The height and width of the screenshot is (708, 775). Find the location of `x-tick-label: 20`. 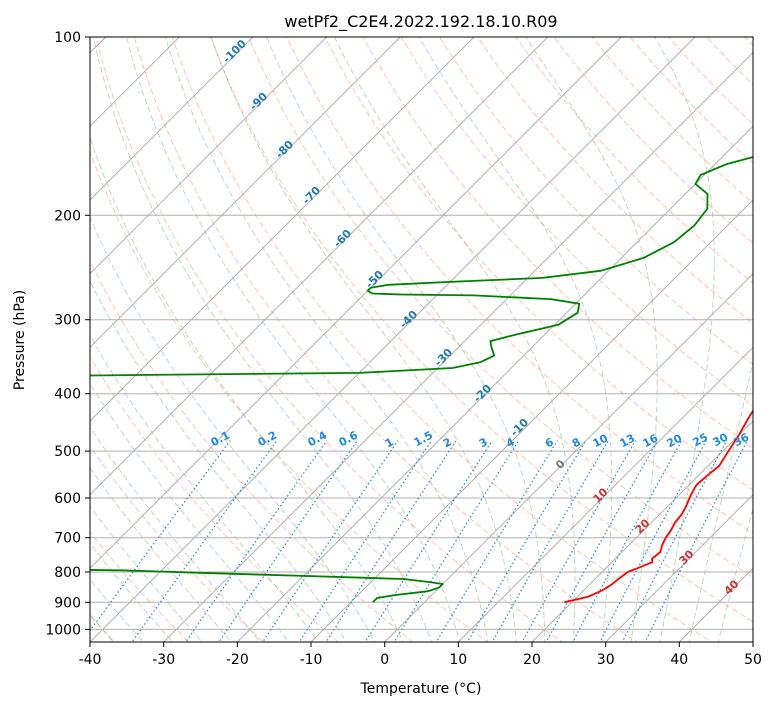

x-tick-label: 20 is located at coordinates (532, 660).